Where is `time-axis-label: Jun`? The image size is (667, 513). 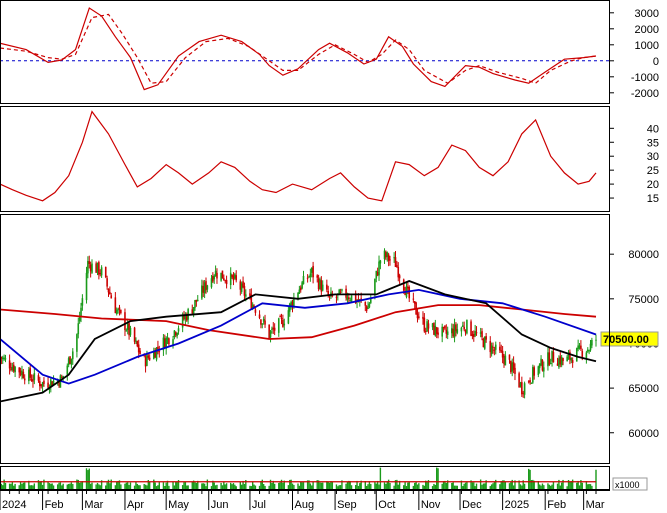
time-axis-label: Jun is located at coordinates (220, 505).